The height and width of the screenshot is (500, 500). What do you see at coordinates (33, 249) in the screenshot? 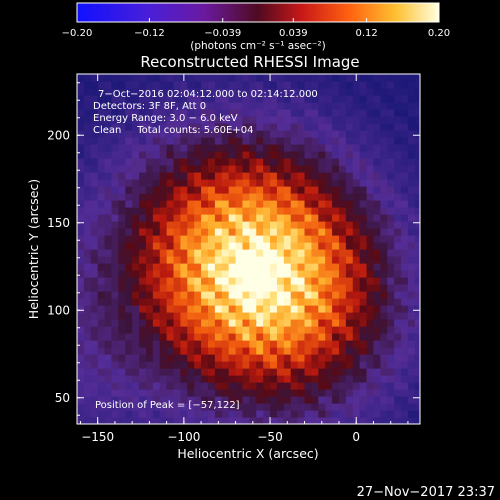
I see `y-axis-label: Heliocentric Y (arcsec)` at bounding box center [33, 249].